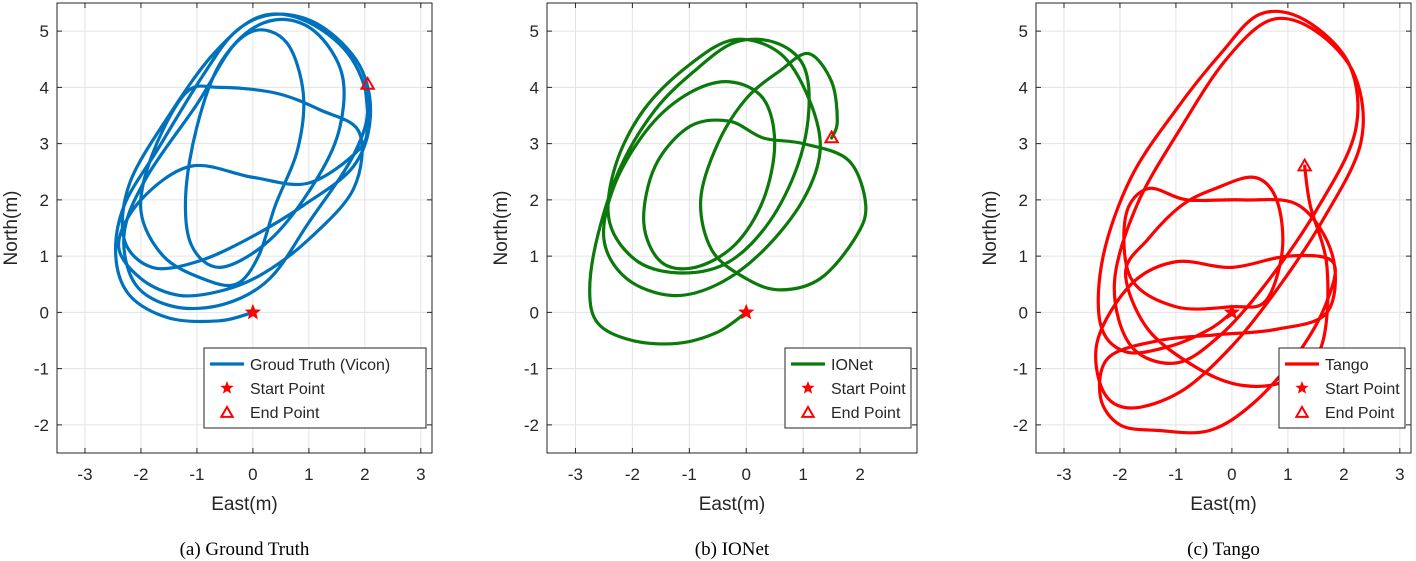 The height and width of the screenshot is (561, 1416). I want to click on panel-caption: (a) Ground Truth, so click(245, 549).